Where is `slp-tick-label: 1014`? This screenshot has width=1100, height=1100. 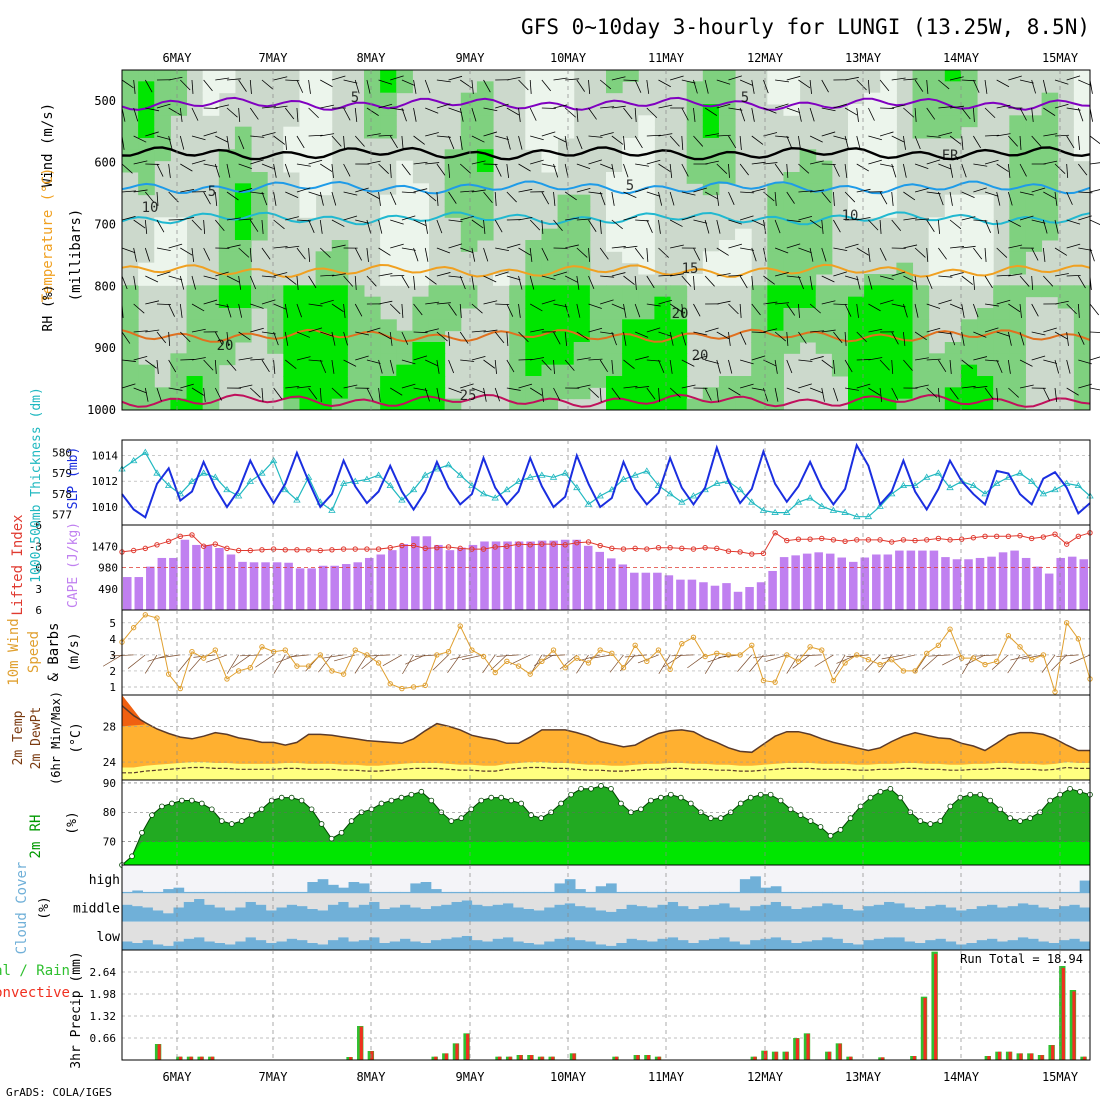 slp-tick-label: 1014 is located at coordinates (105, 455).